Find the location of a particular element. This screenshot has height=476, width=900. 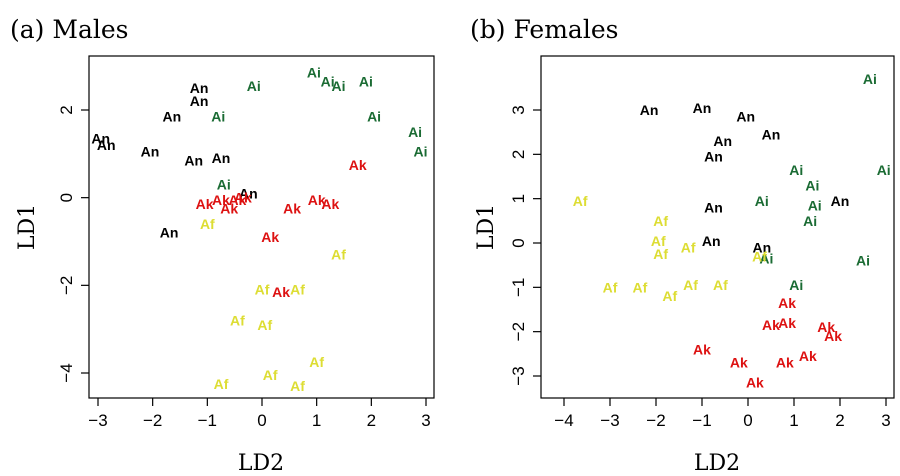

panel-males-xlabel: LD2 is located at coordinates (261, 463).